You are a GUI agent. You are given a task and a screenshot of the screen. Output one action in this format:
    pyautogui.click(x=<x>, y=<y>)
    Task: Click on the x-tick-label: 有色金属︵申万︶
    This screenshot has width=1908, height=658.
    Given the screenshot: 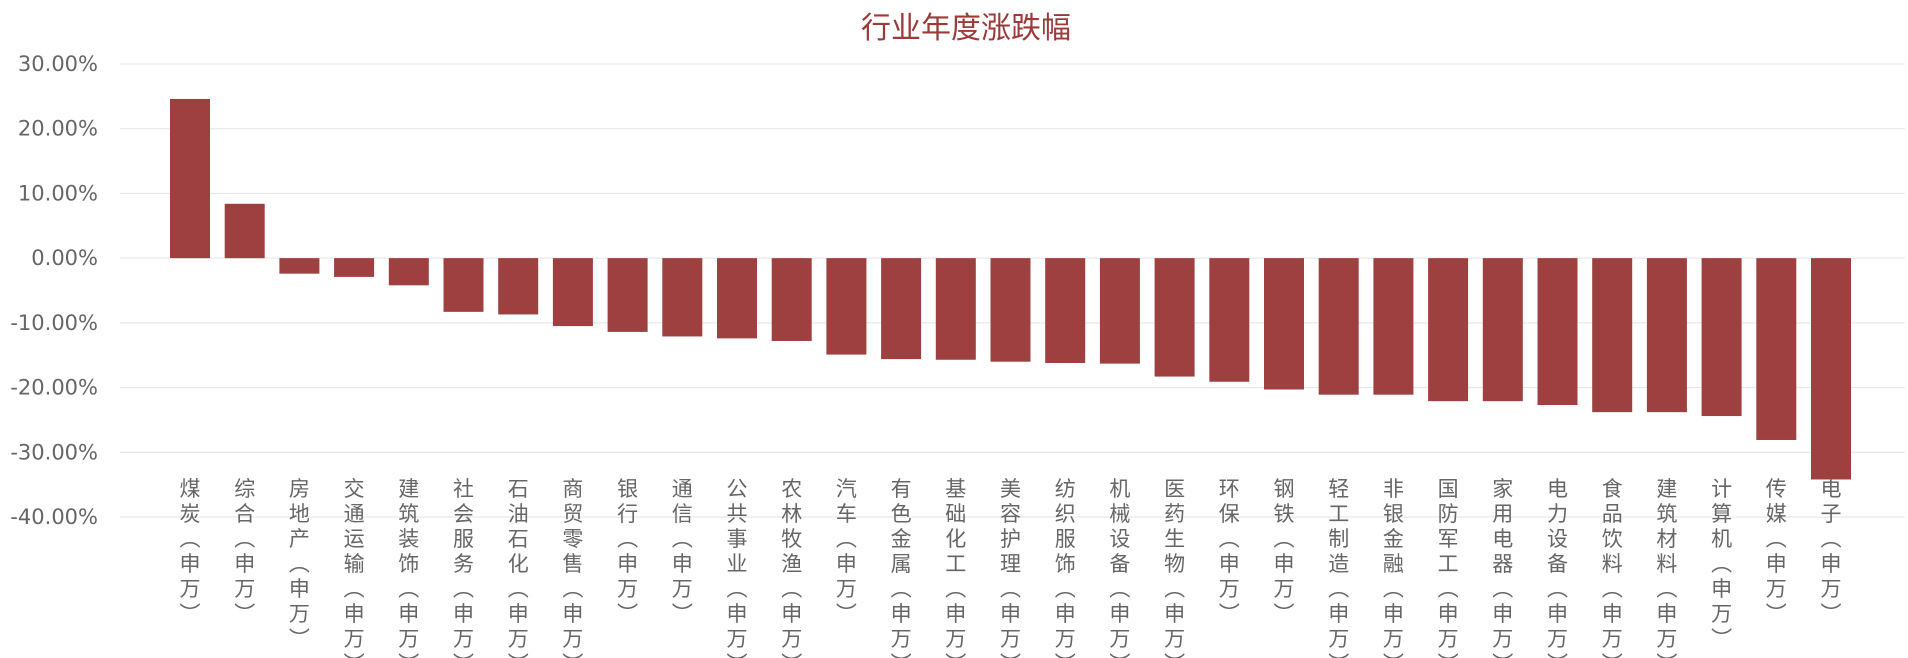 What is the action you would take?
    pyautogui.click(x=901, y=567)
    